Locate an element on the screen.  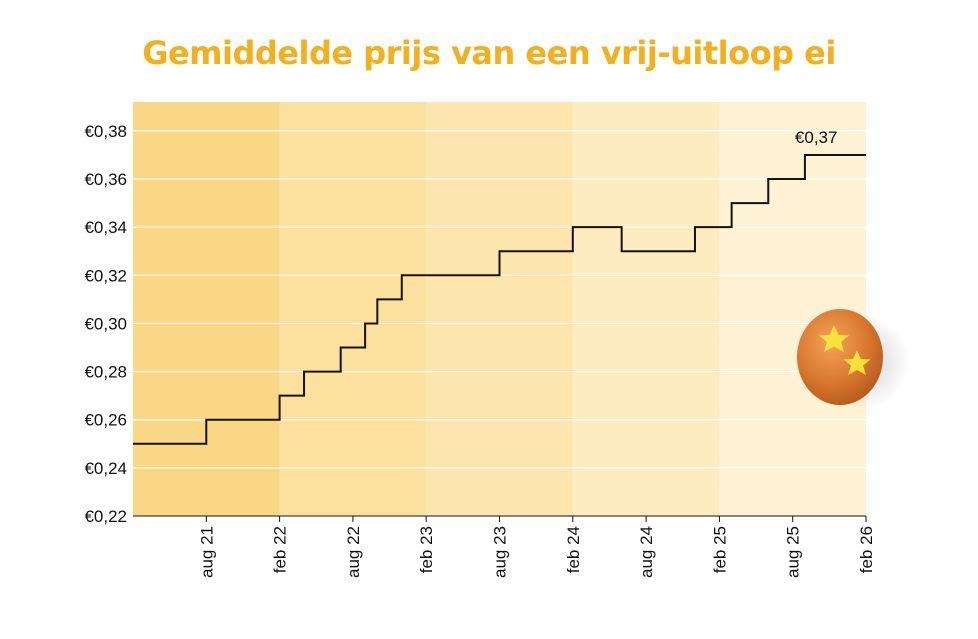
x-tick-label: feb 22 is located at coordinates (280, 549).